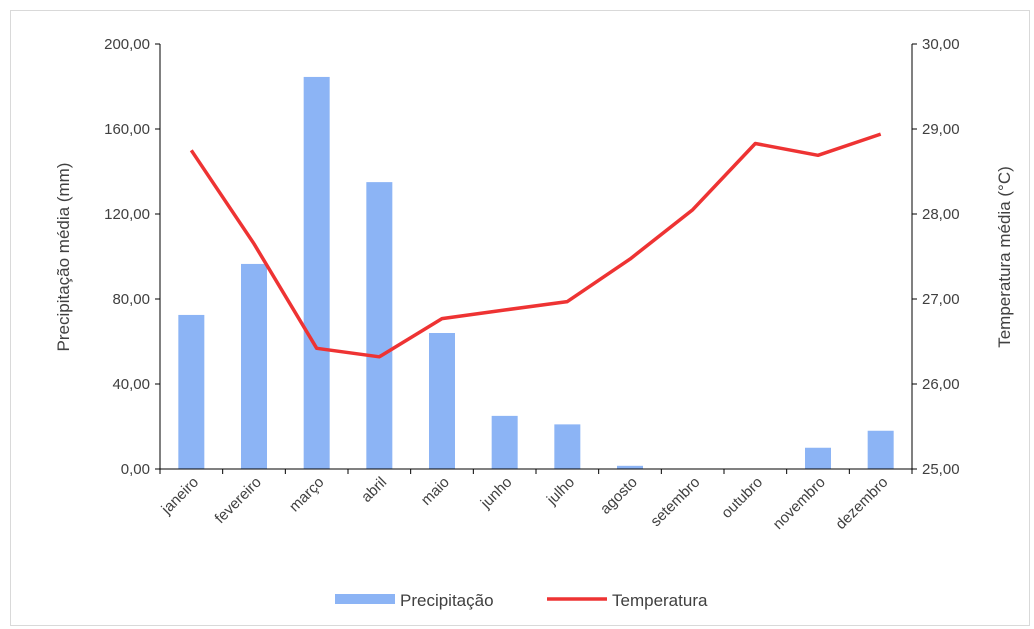 The height and width of the screenshot is (629, 1034). Describe the element at coordinates (254, 366) in the screenshot. I see `bar-fevereiro` at that location.